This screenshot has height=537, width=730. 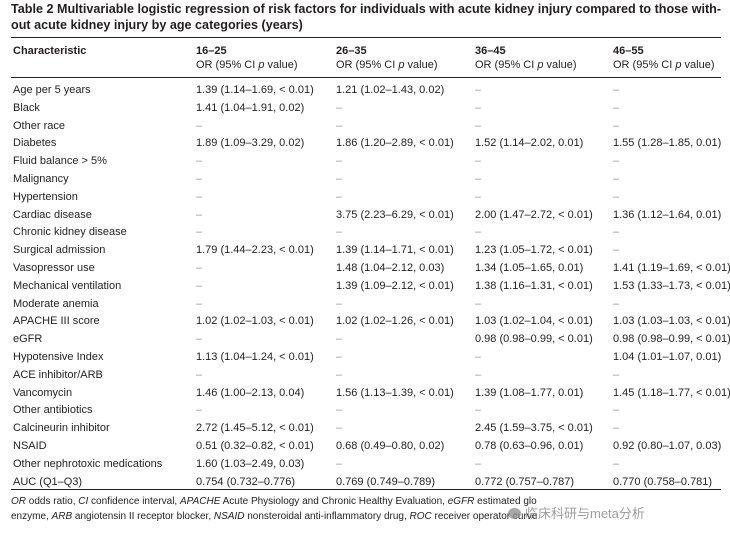 I want to click on table-cell: 0.772 (0.757–0.787), so click(x=525, y=481).